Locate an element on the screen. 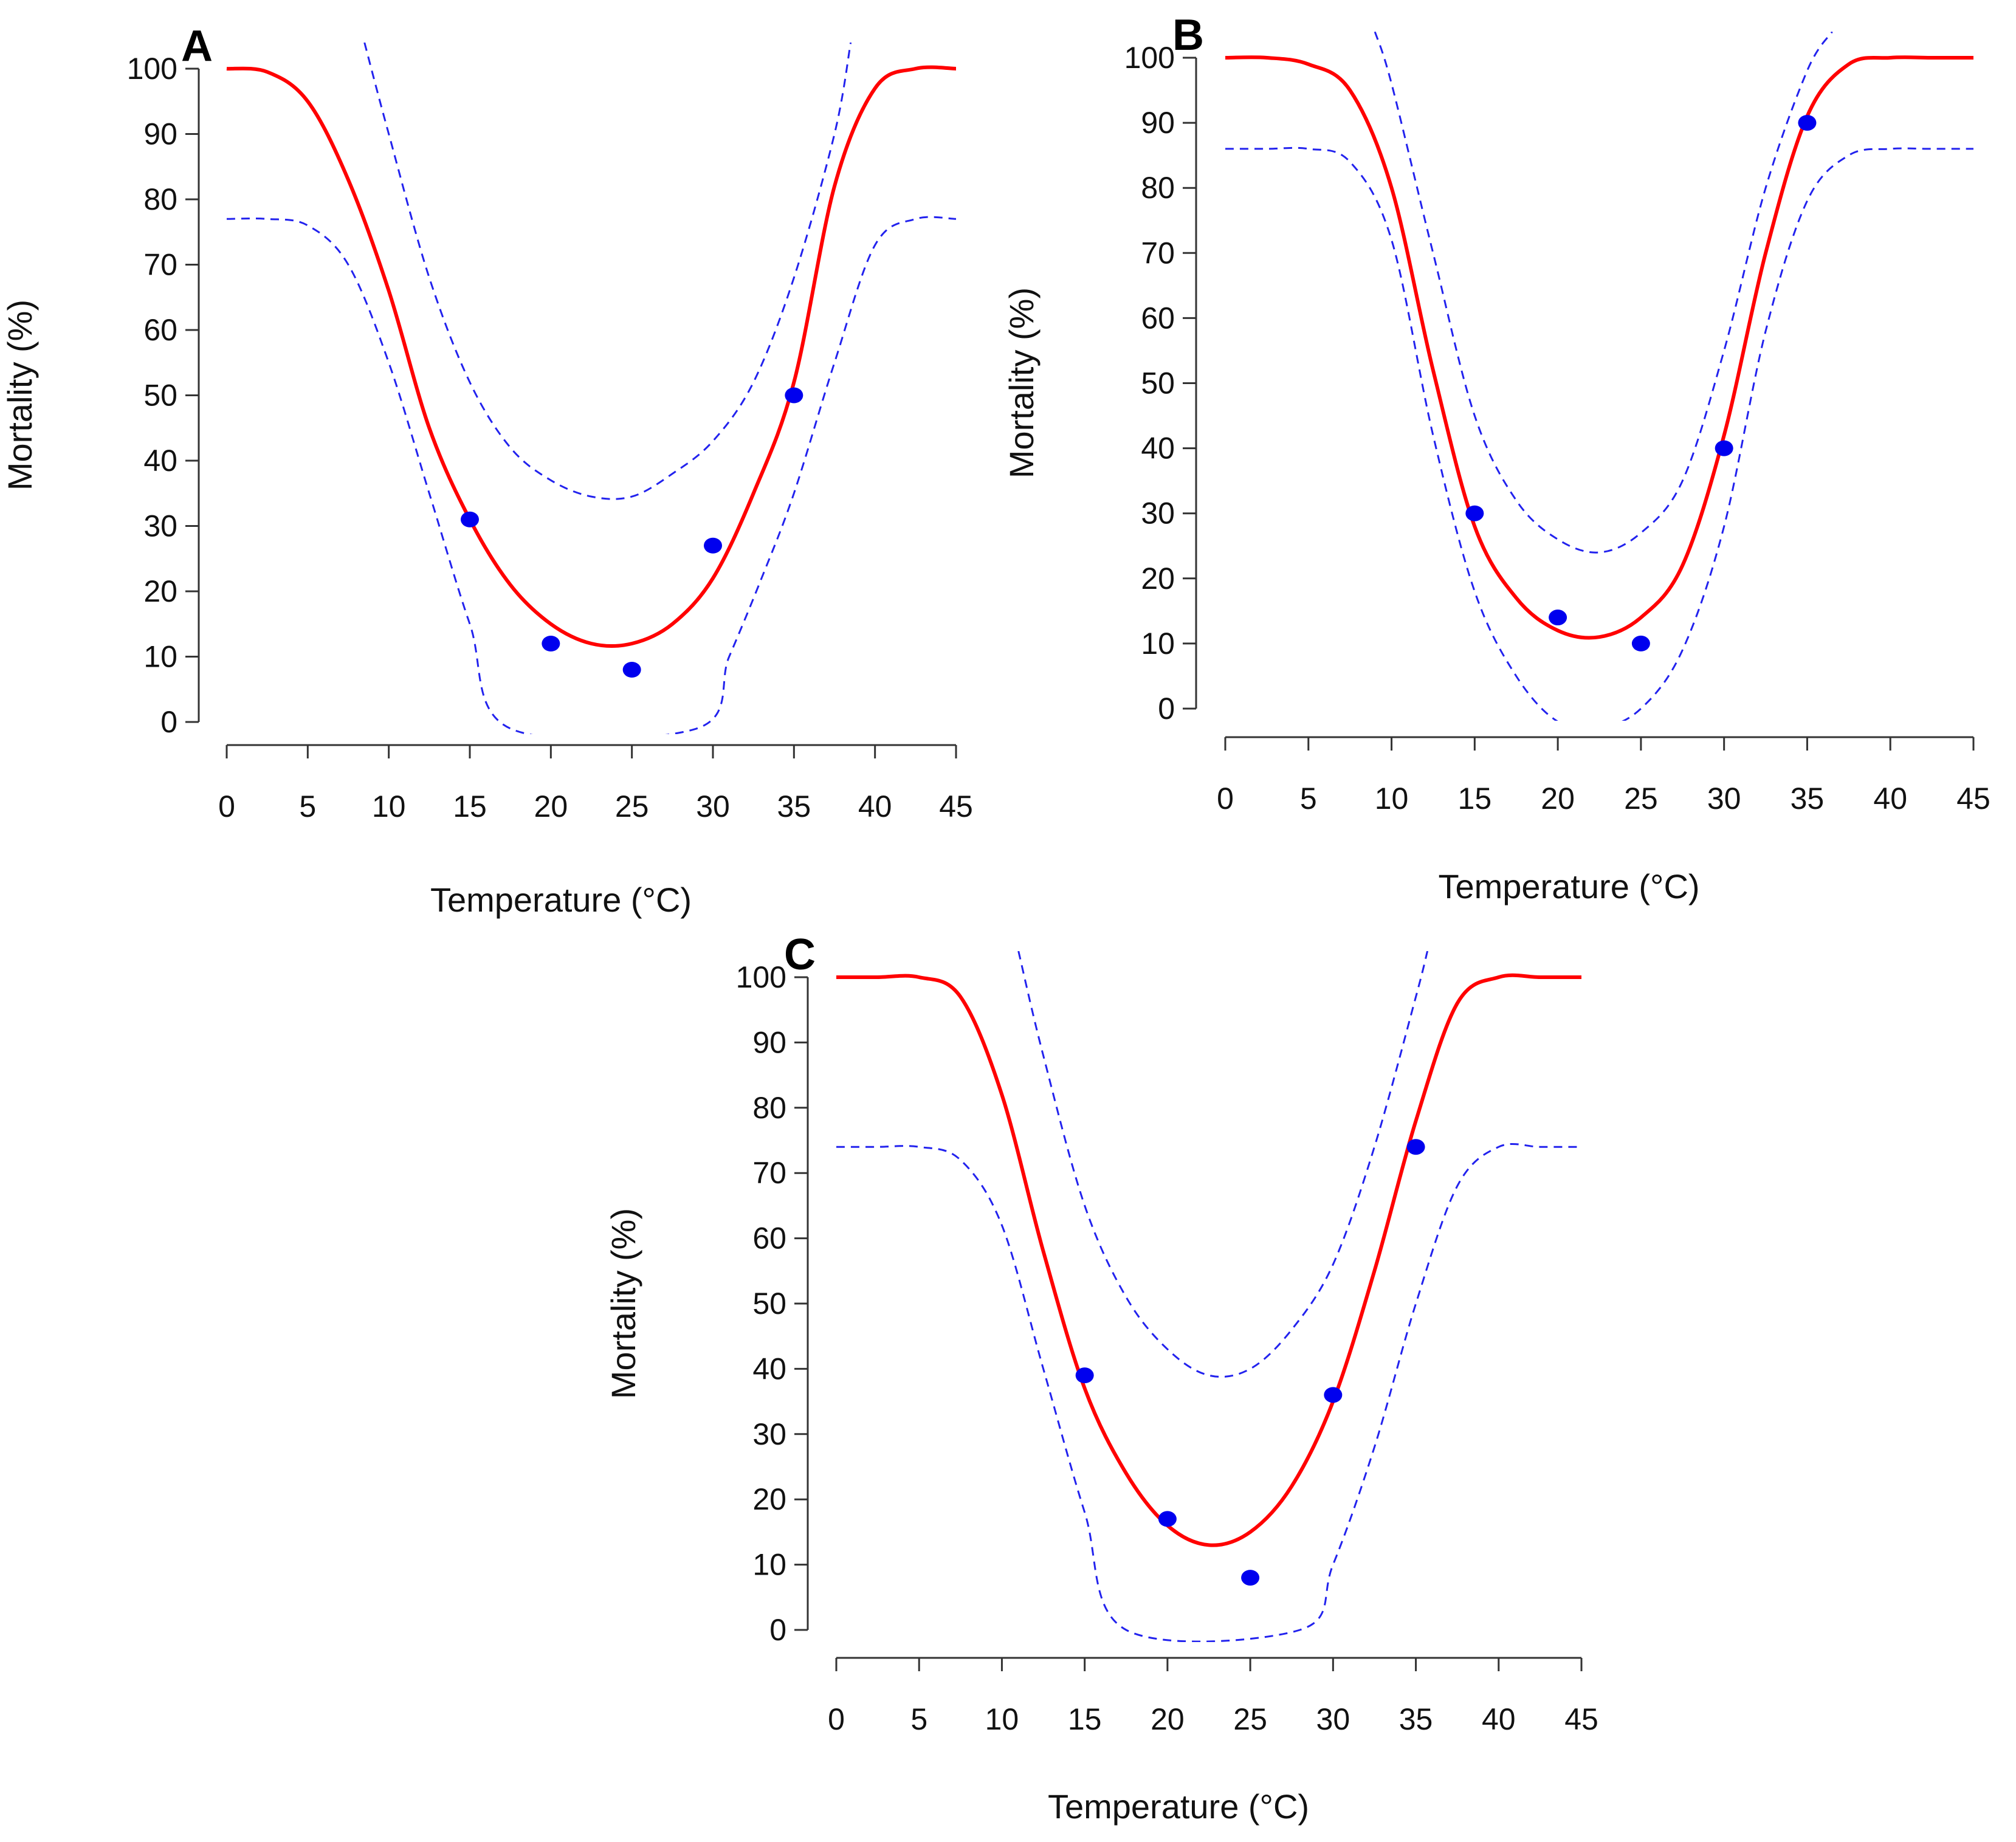 The width and height of the screenshot is (2016, 1842). panel-c-y-tick-label: 100 is located at coordinates (761, 977).